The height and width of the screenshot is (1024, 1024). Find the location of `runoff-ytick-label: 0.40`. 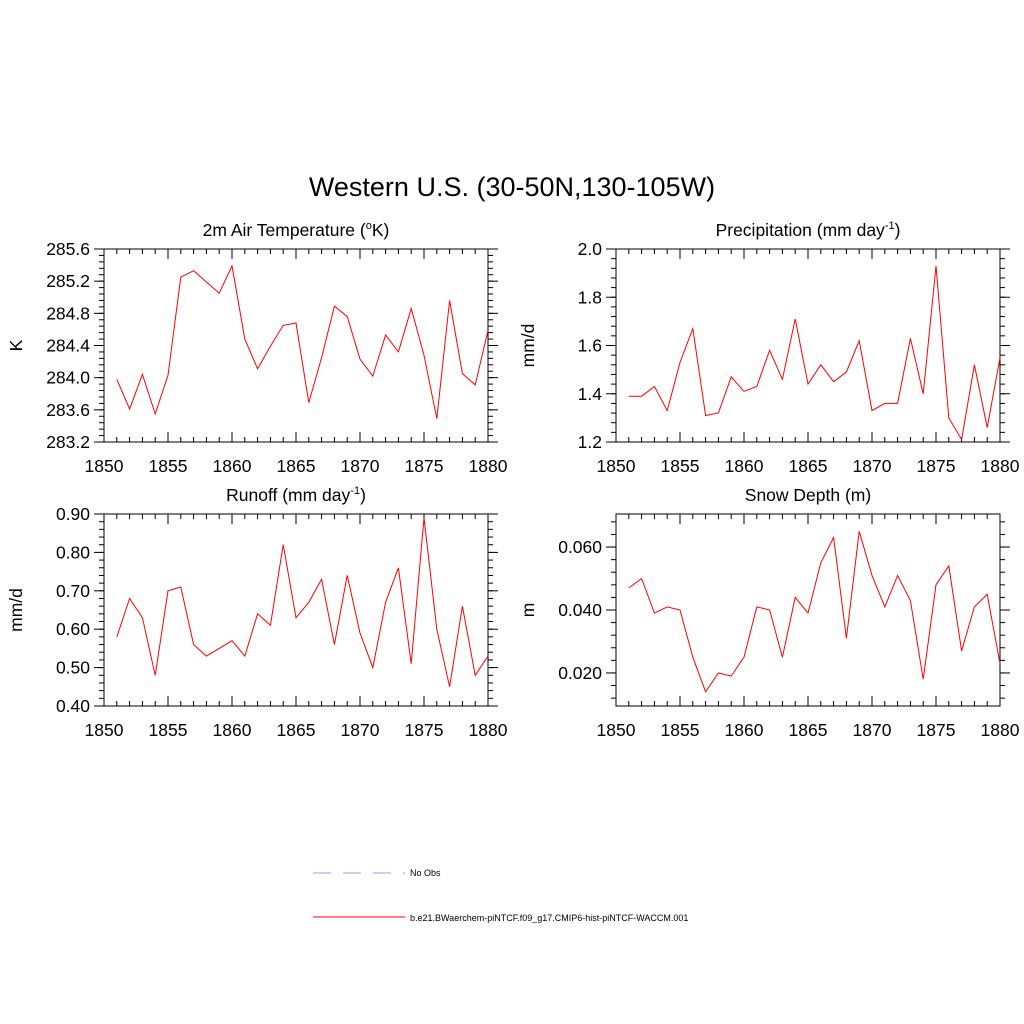

runoff-ytick-label: 0.40 is located at coordinates (73, 706).